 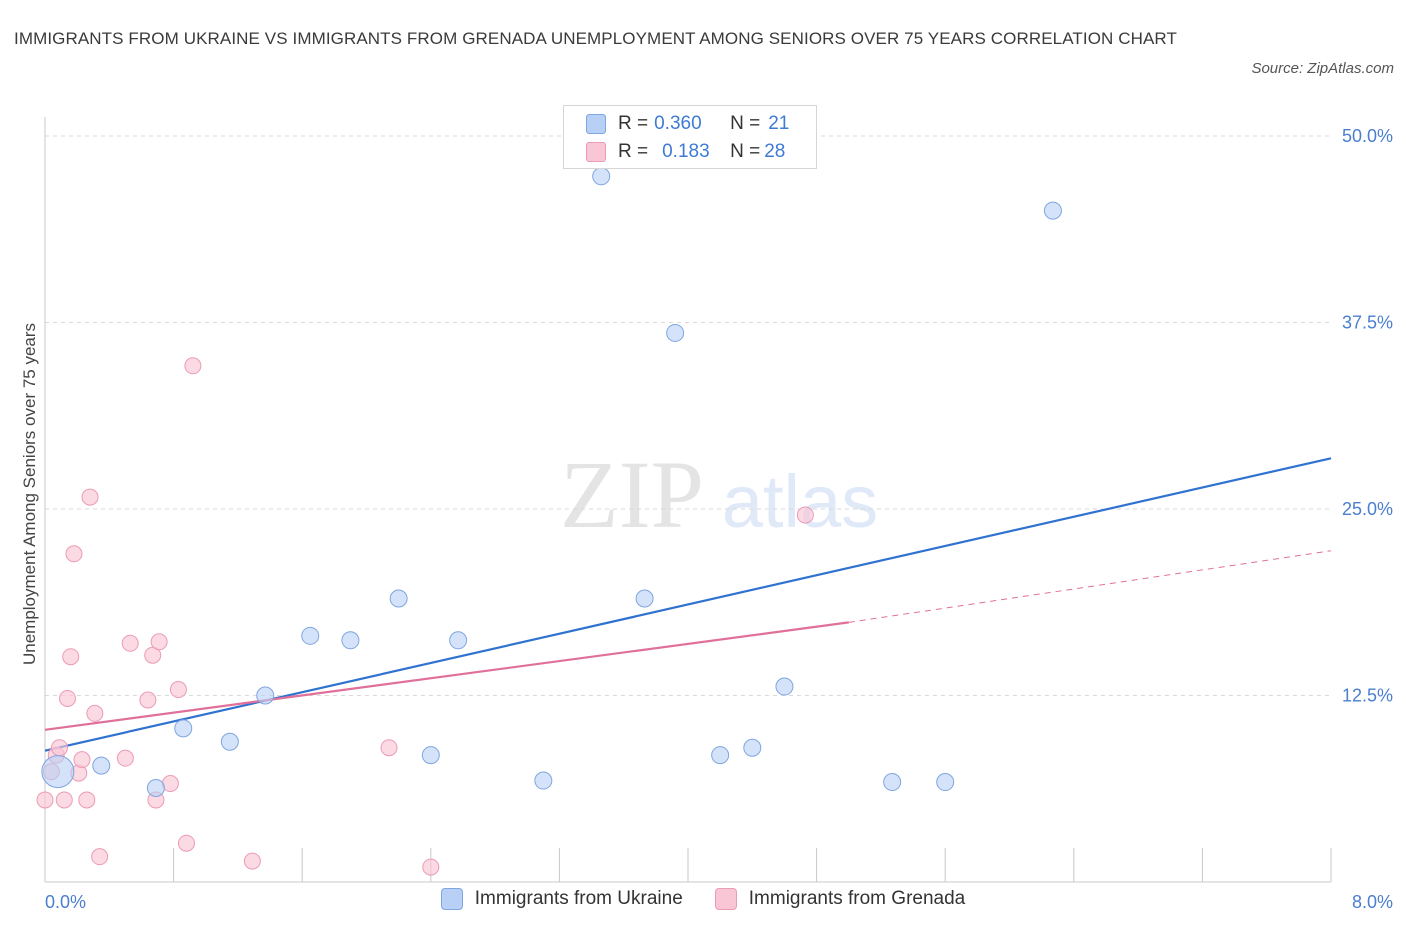 I want to click on x-tick-label: 8.0%, so click(x=1372, y=902).